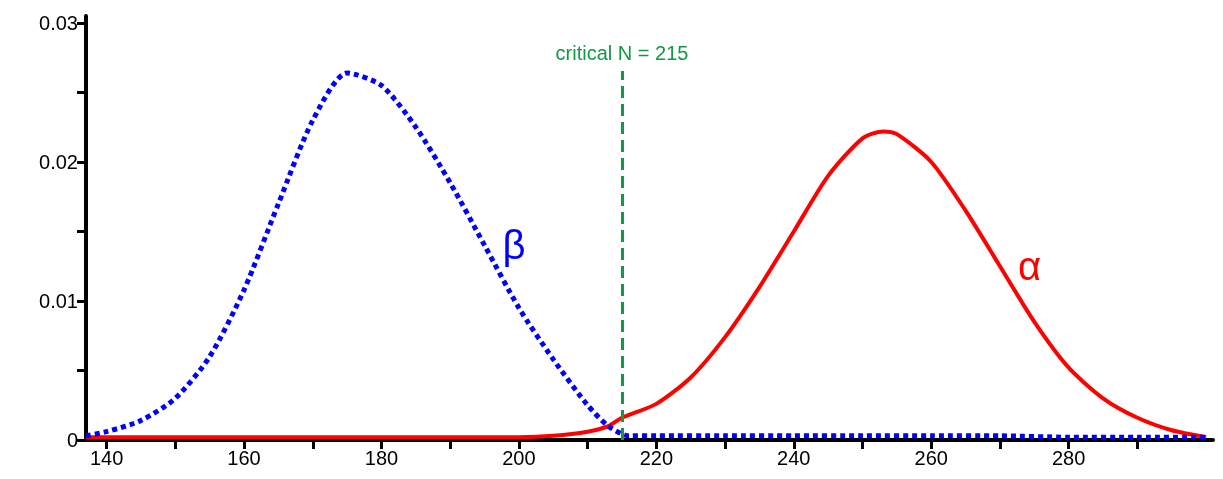 The height and width of the screenshot is (479, 1223). Describe the element at coordinates (58, 161) in the screenshot. I see `y-tick-label: 0.02` at that location.